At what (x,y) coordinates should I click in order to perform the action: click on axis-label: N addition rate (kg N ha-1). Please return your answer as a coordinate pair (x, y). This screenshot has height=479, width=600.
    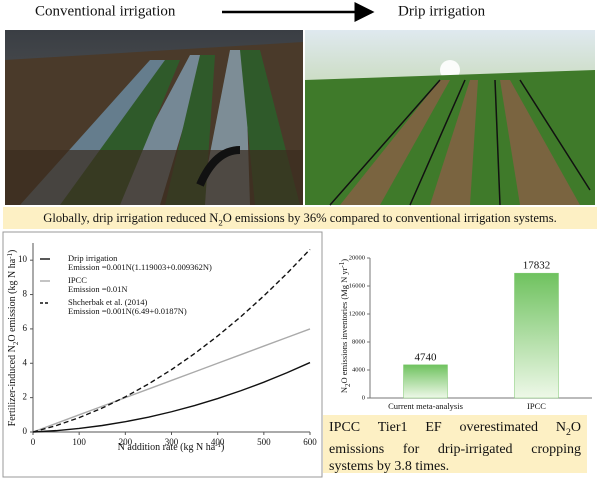
    Looking at the image, I should click on (171, 447).